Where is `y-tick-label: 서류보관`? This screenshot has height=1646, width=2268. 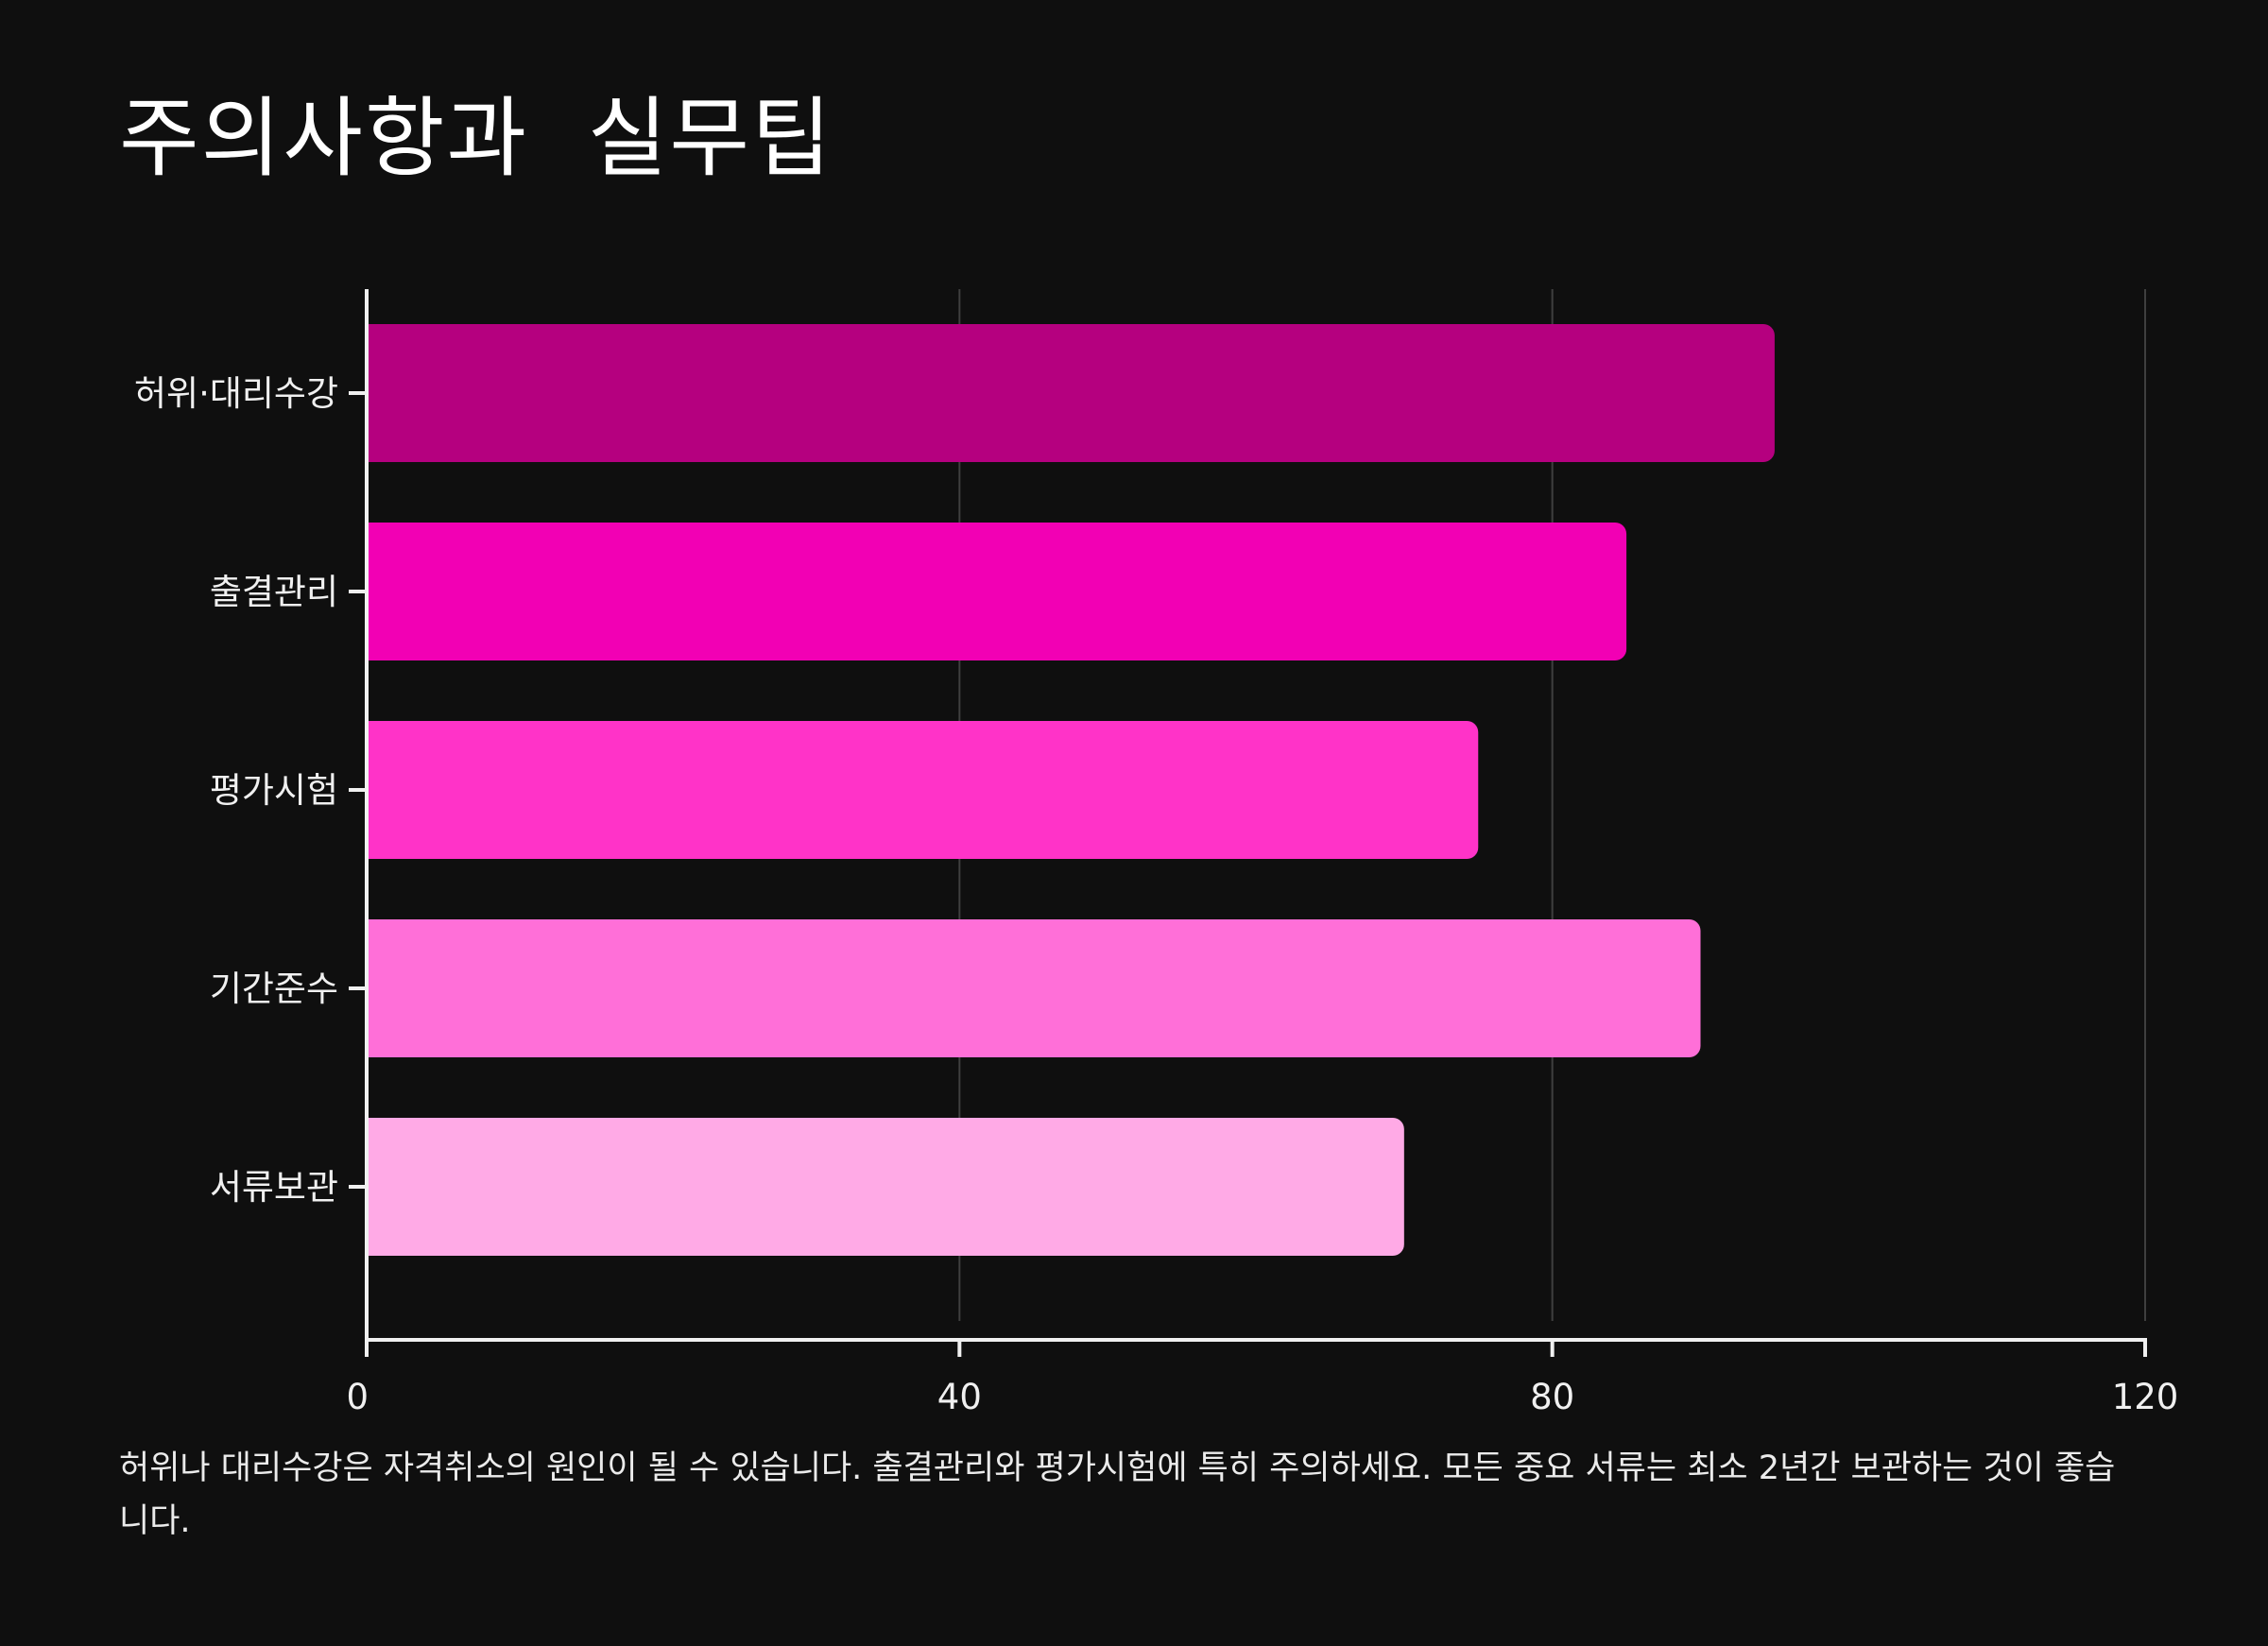 y-tick-label: 서류보관 is located at coordinates (274, 1187).